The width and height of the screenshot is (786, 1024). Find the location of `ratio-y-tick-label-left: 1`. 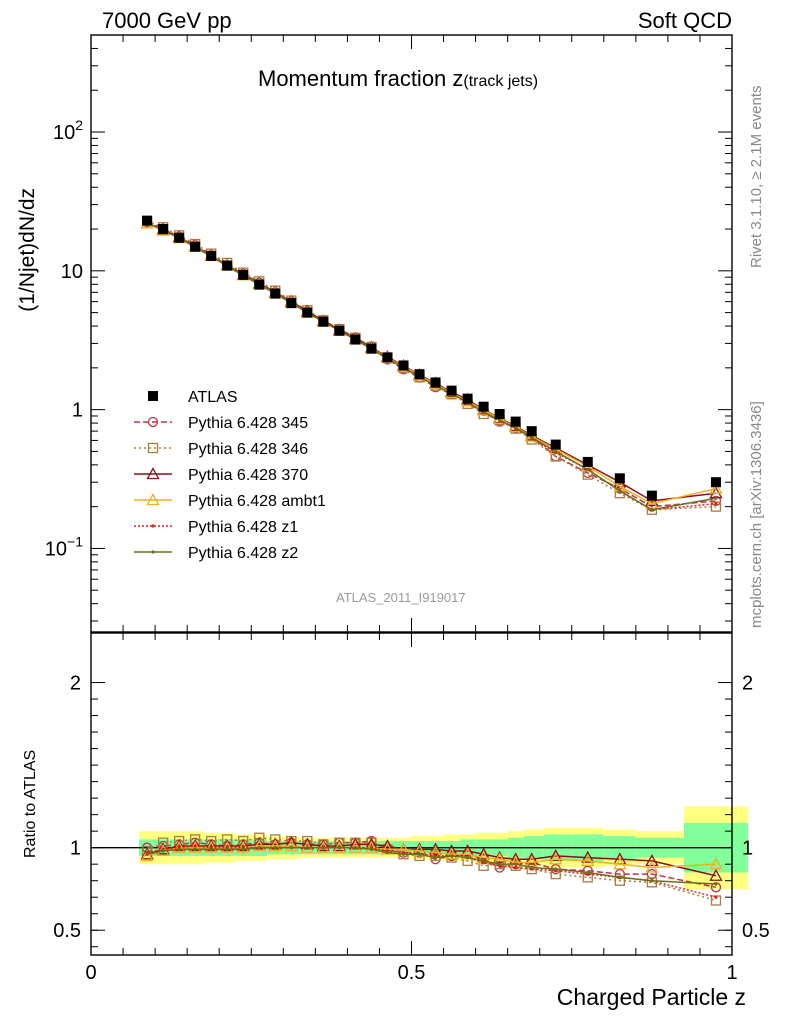

ratio-y-tick-label-left: 1 is located at coordinates (75, 849).